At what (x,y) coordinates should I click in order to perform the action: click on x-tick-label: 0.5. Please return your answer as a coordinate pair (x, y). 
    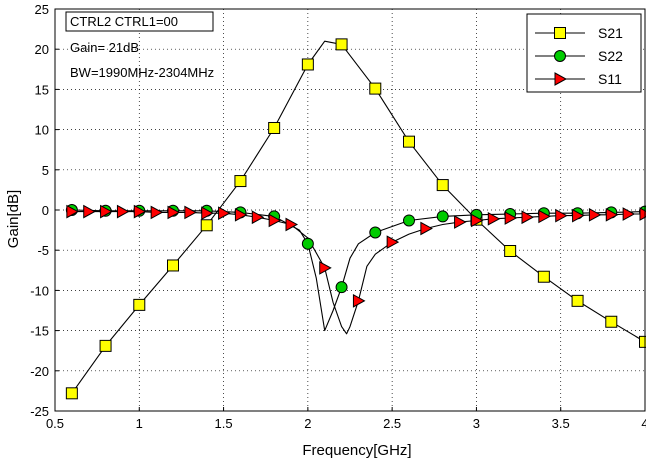
    Looking at the image, I should click on (55, 423).